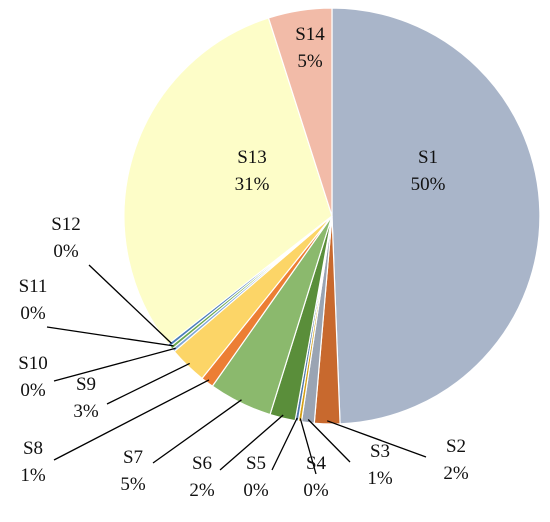 The height and width of the screenshot is (522, 550). Describe the element at coordinates (310, 34) in the screenshot. I see `slice-name-s14: S14` at that location.